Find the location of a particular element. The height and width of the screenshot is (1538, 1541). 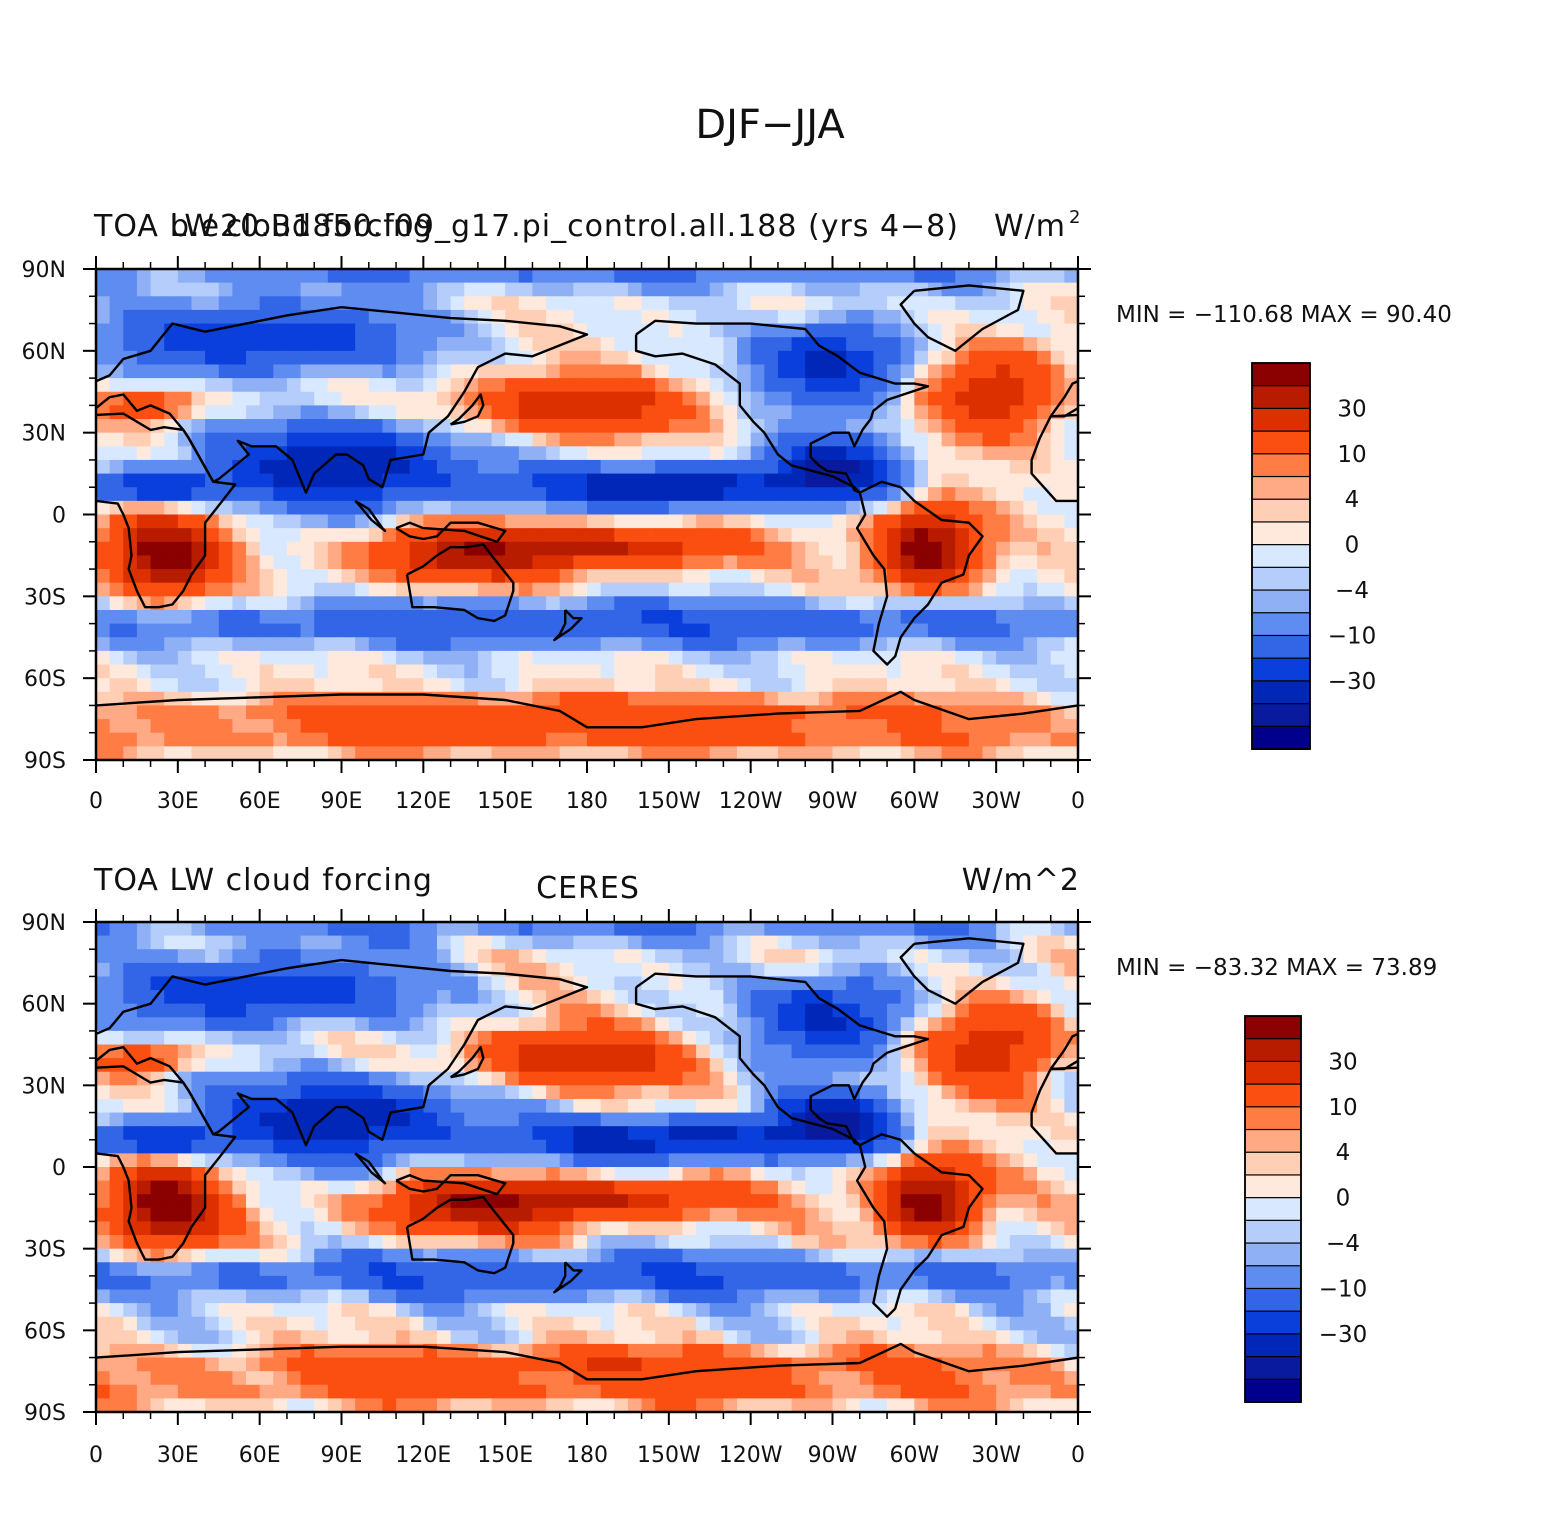

colorbar-label: 4 is located at coordinates (1352, 500).